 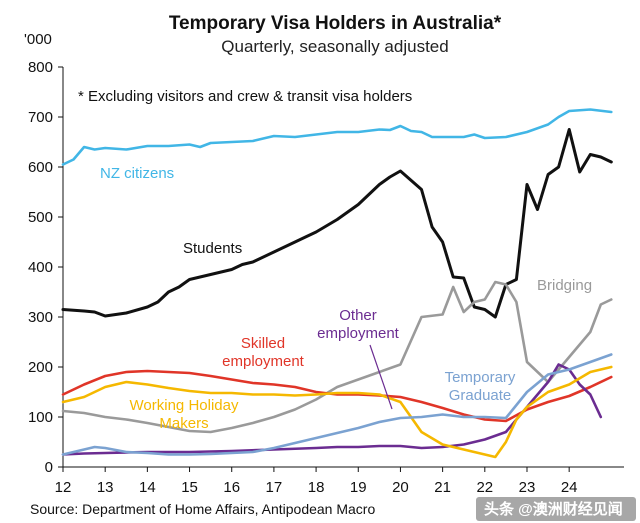 I want to click on x-tick-label: 12, so click(x=63, y=487).